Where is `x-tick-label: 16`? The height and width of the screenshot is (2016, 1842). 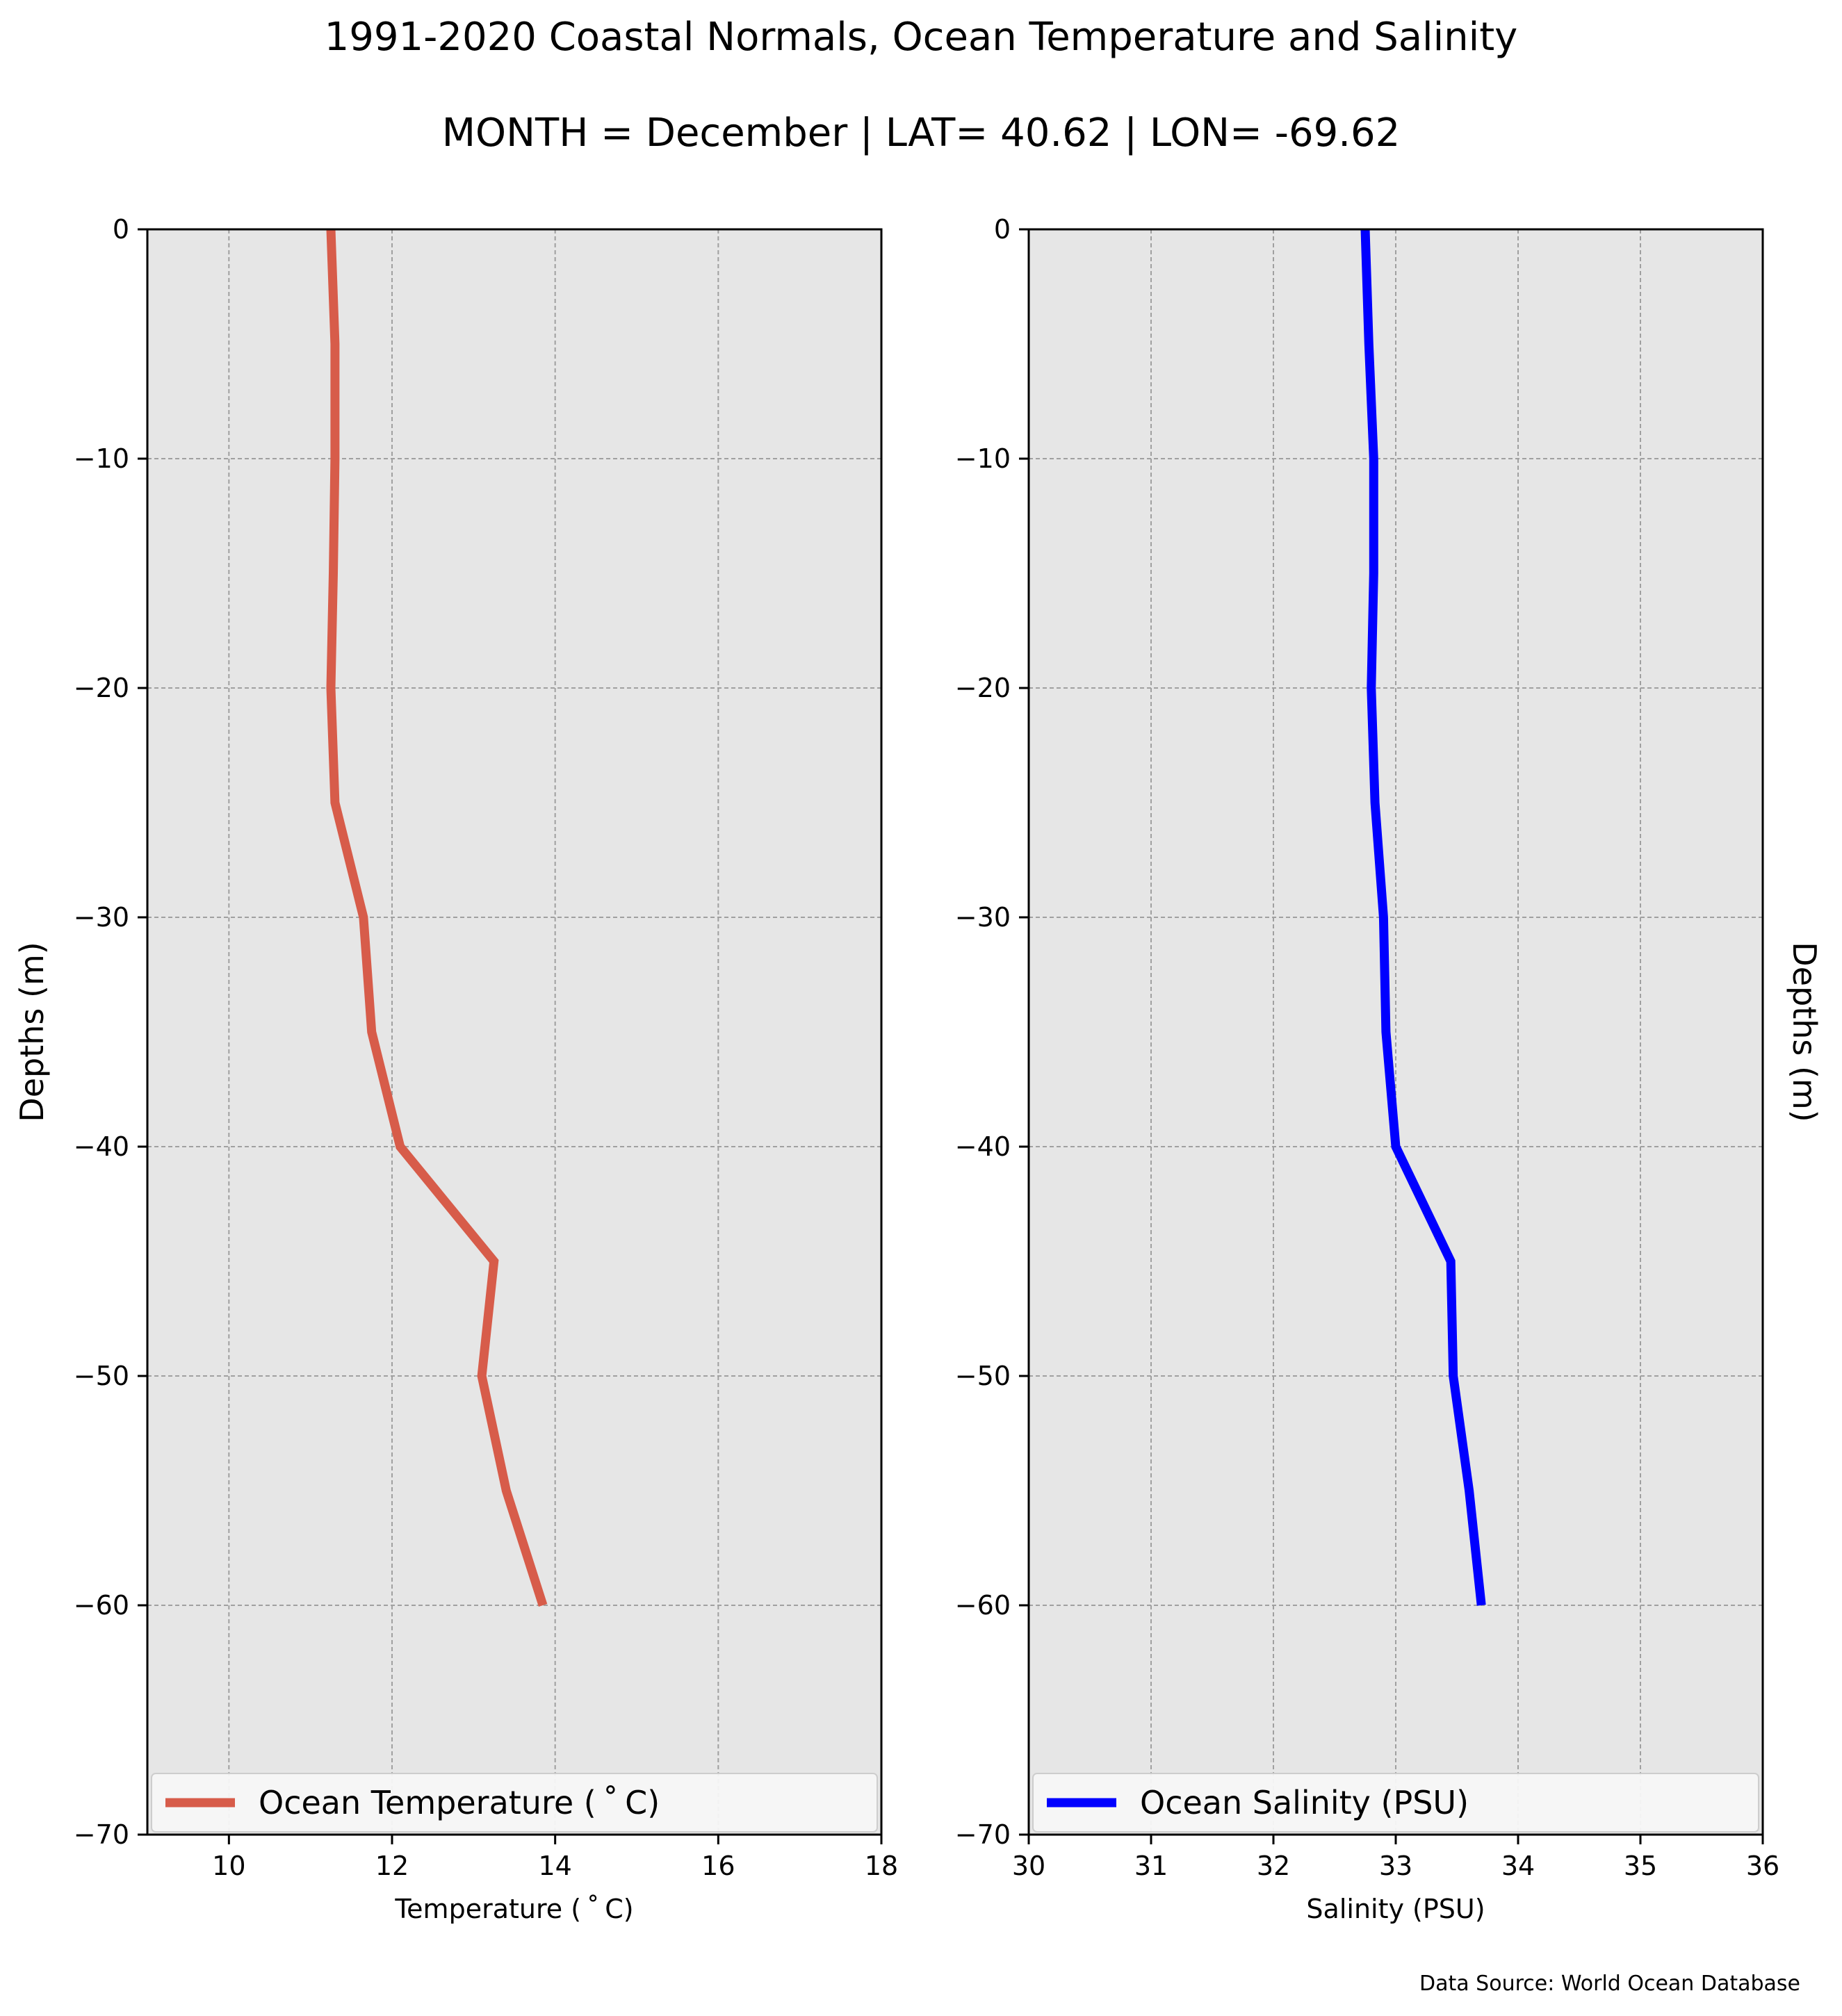
x-tick-label: 16 is located at coordinates (718, 1866).